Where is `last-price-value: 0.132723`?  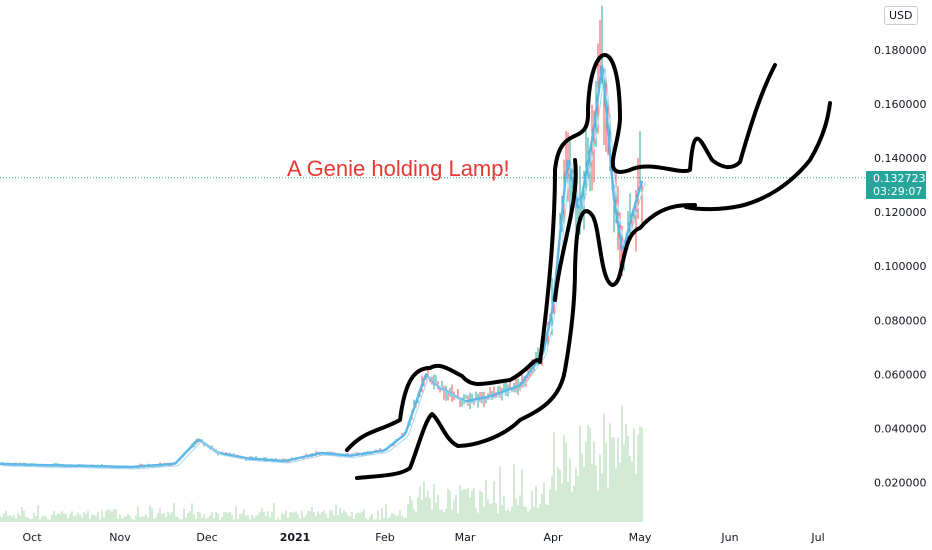
last-price-value: 0.132723 is located at coordinates (899, 178).